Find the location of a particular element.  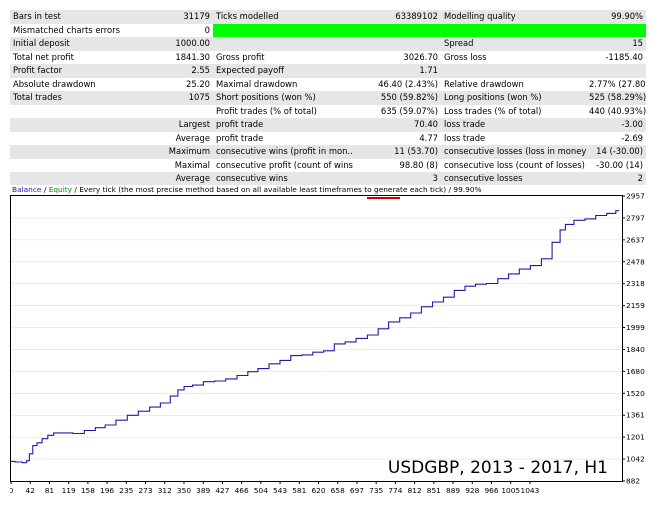

label: Bars in test is located at coordinates (70, 17).